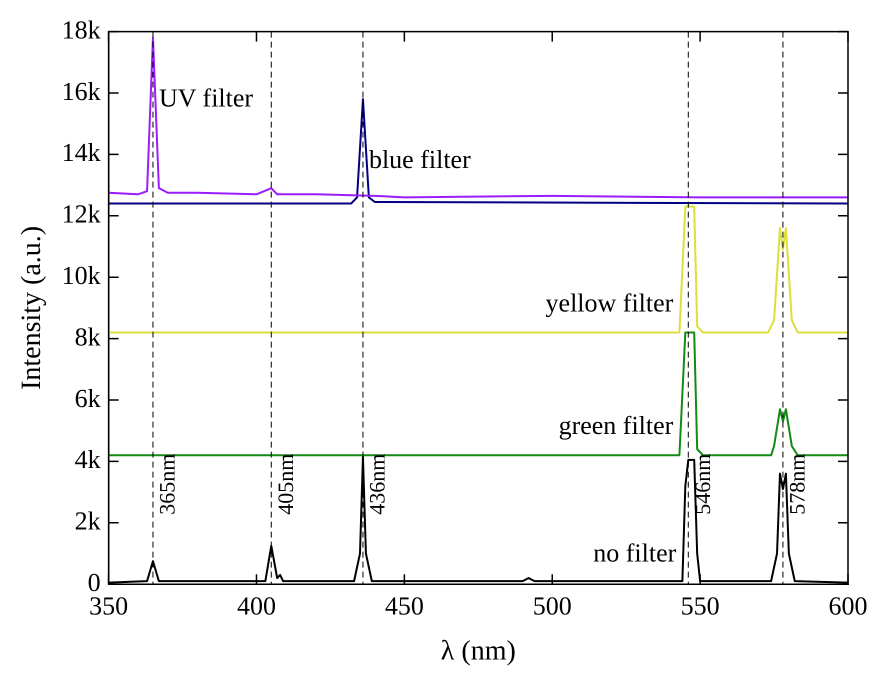 The image size is (884, 685). What do you see at coordinates (206, 98) in the screenshot?
I see `series-label: UV filter` at bounding box center [206, 98].